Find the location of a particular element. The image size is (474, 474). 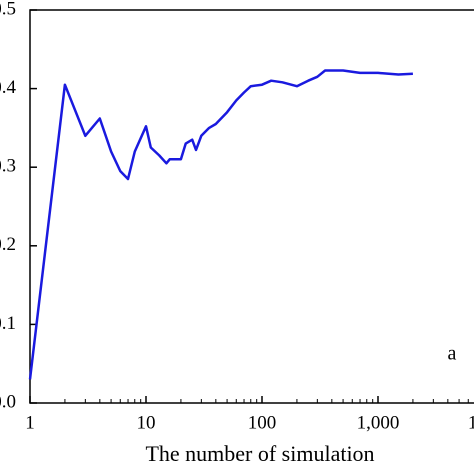

x-tick-label: 10 is located at coordinates (146, 422).